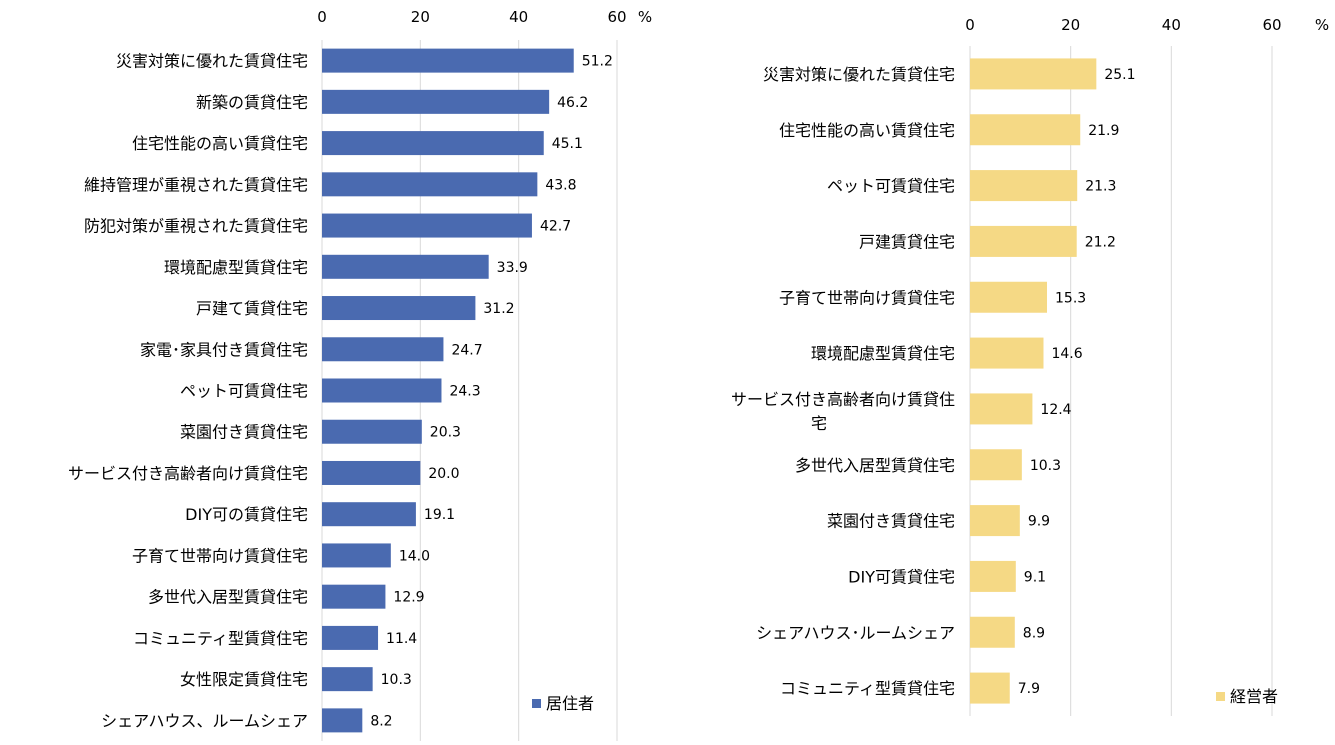 This screenshot has width=1335, height=745. I want to click on data-label: 15.3, so click(1070, 298).